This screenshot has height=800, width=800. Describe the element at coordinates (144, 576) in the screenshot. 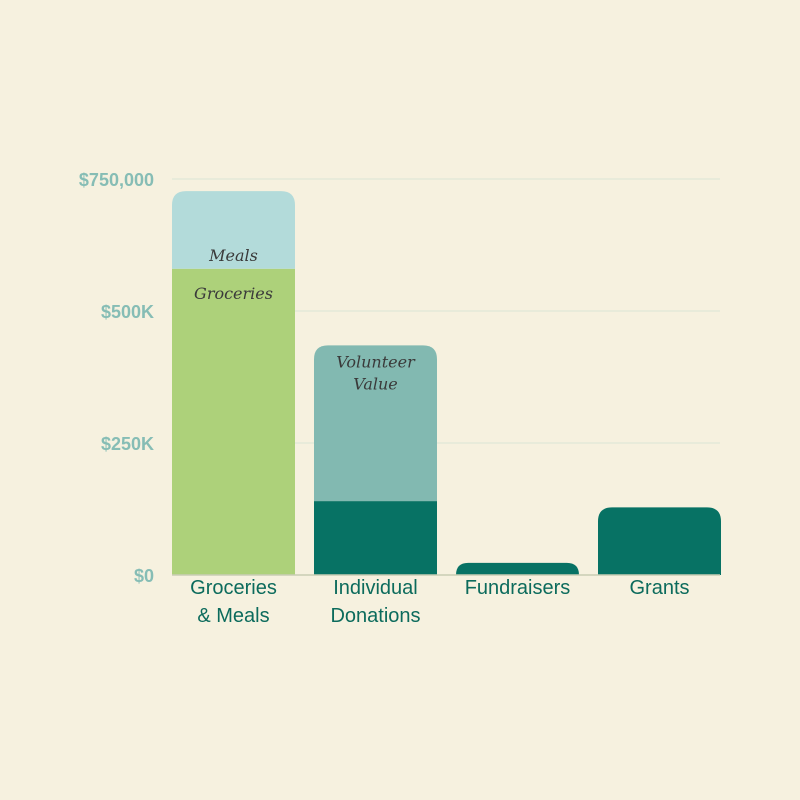

I see `y-tick-label: $0` at that location.